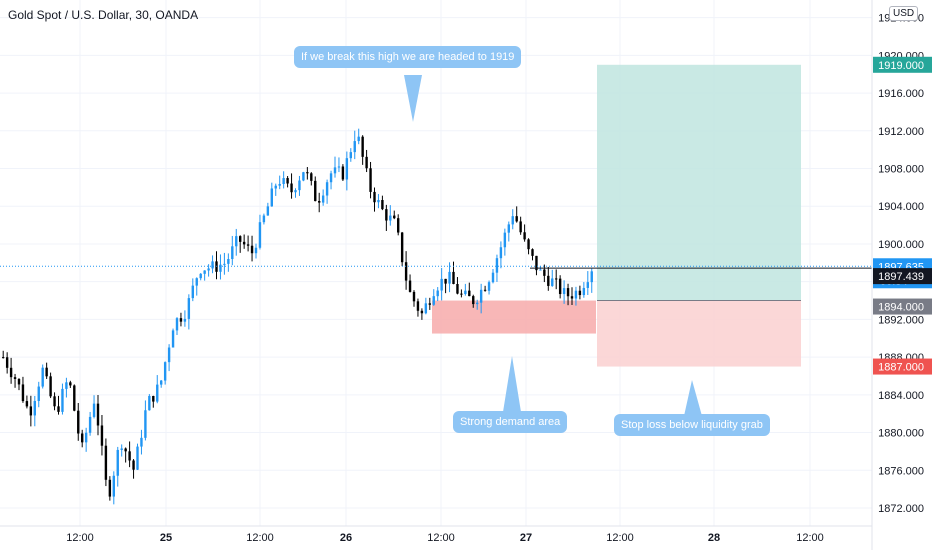  I want to click on entry-price-label-bg, so click(902, 306).